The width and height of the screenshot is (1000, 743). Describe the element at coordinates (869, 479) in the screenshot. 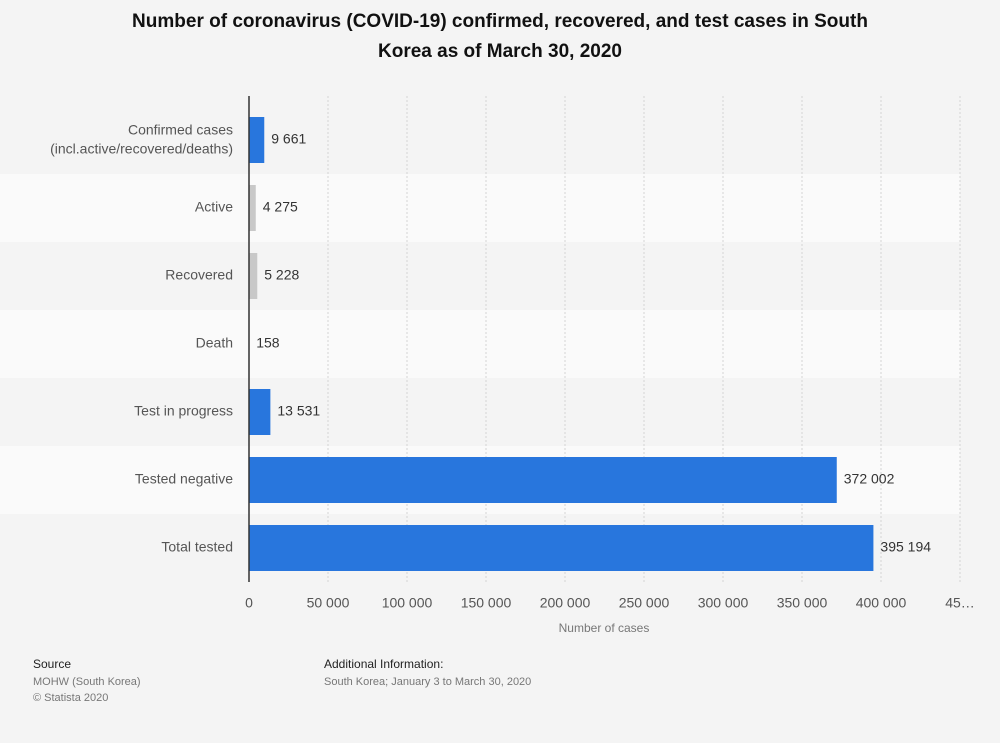

I see `value-label: 372 002` at that location.